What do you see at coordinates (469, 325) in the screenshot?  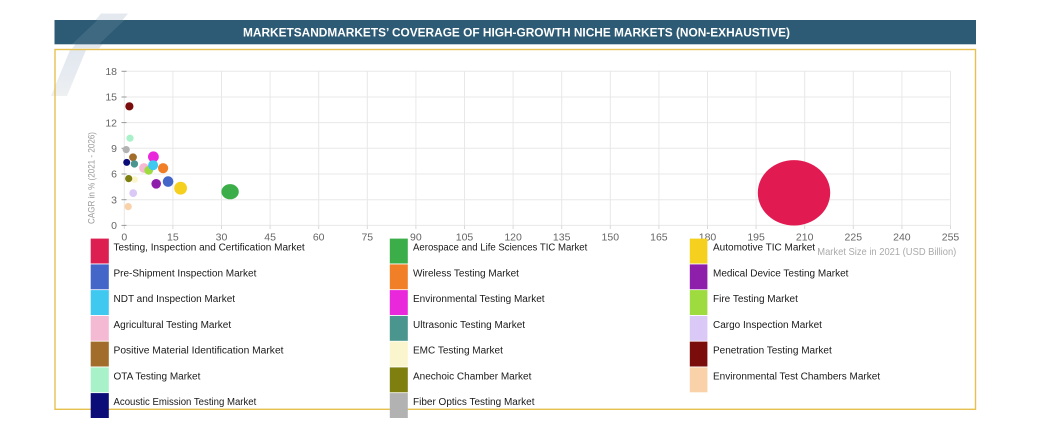 I see `svg-text: Ultrasonic Testing Market` at bounding box center [469, 325].